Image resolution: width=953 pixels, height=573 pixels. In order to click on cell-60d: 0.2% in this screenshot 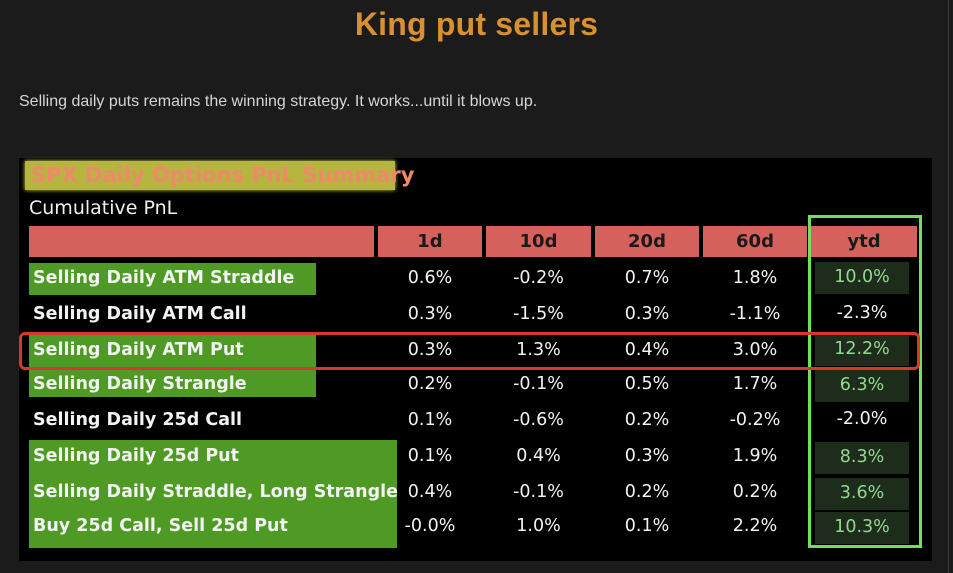, I will do `click(755, 492)`.